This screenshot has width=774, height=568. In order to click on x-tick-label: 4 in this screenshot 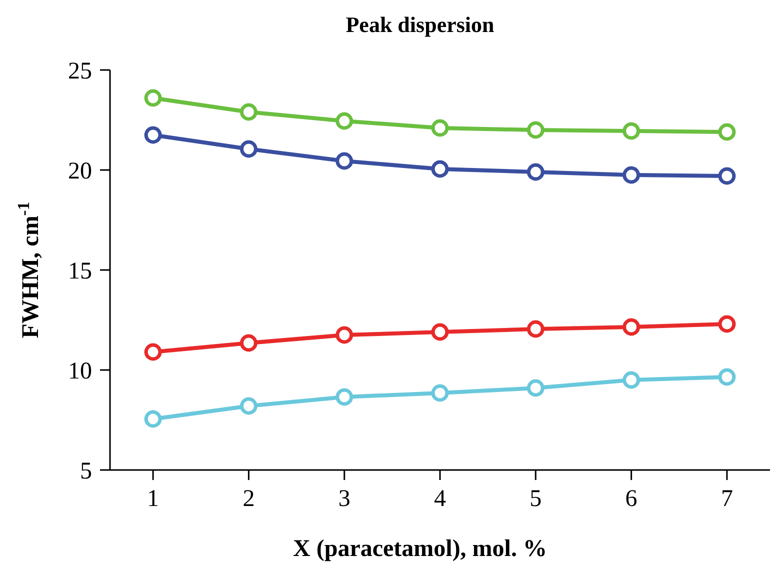, I will do `click(440, 499)`.